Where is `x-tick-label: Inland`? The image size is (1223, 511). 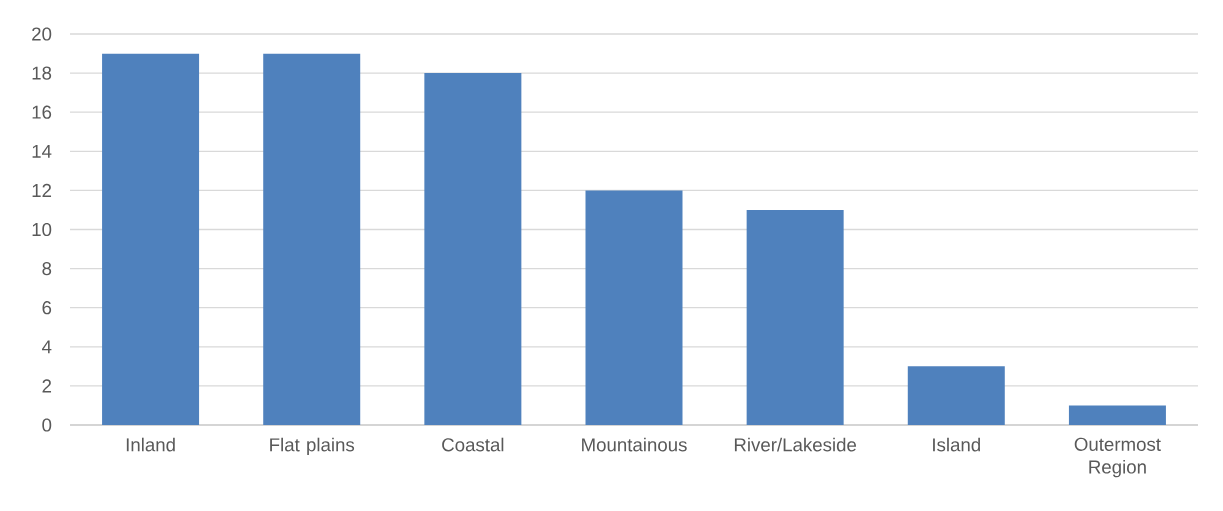 x-tick-label: Inland is located at coordinates (150, 444).